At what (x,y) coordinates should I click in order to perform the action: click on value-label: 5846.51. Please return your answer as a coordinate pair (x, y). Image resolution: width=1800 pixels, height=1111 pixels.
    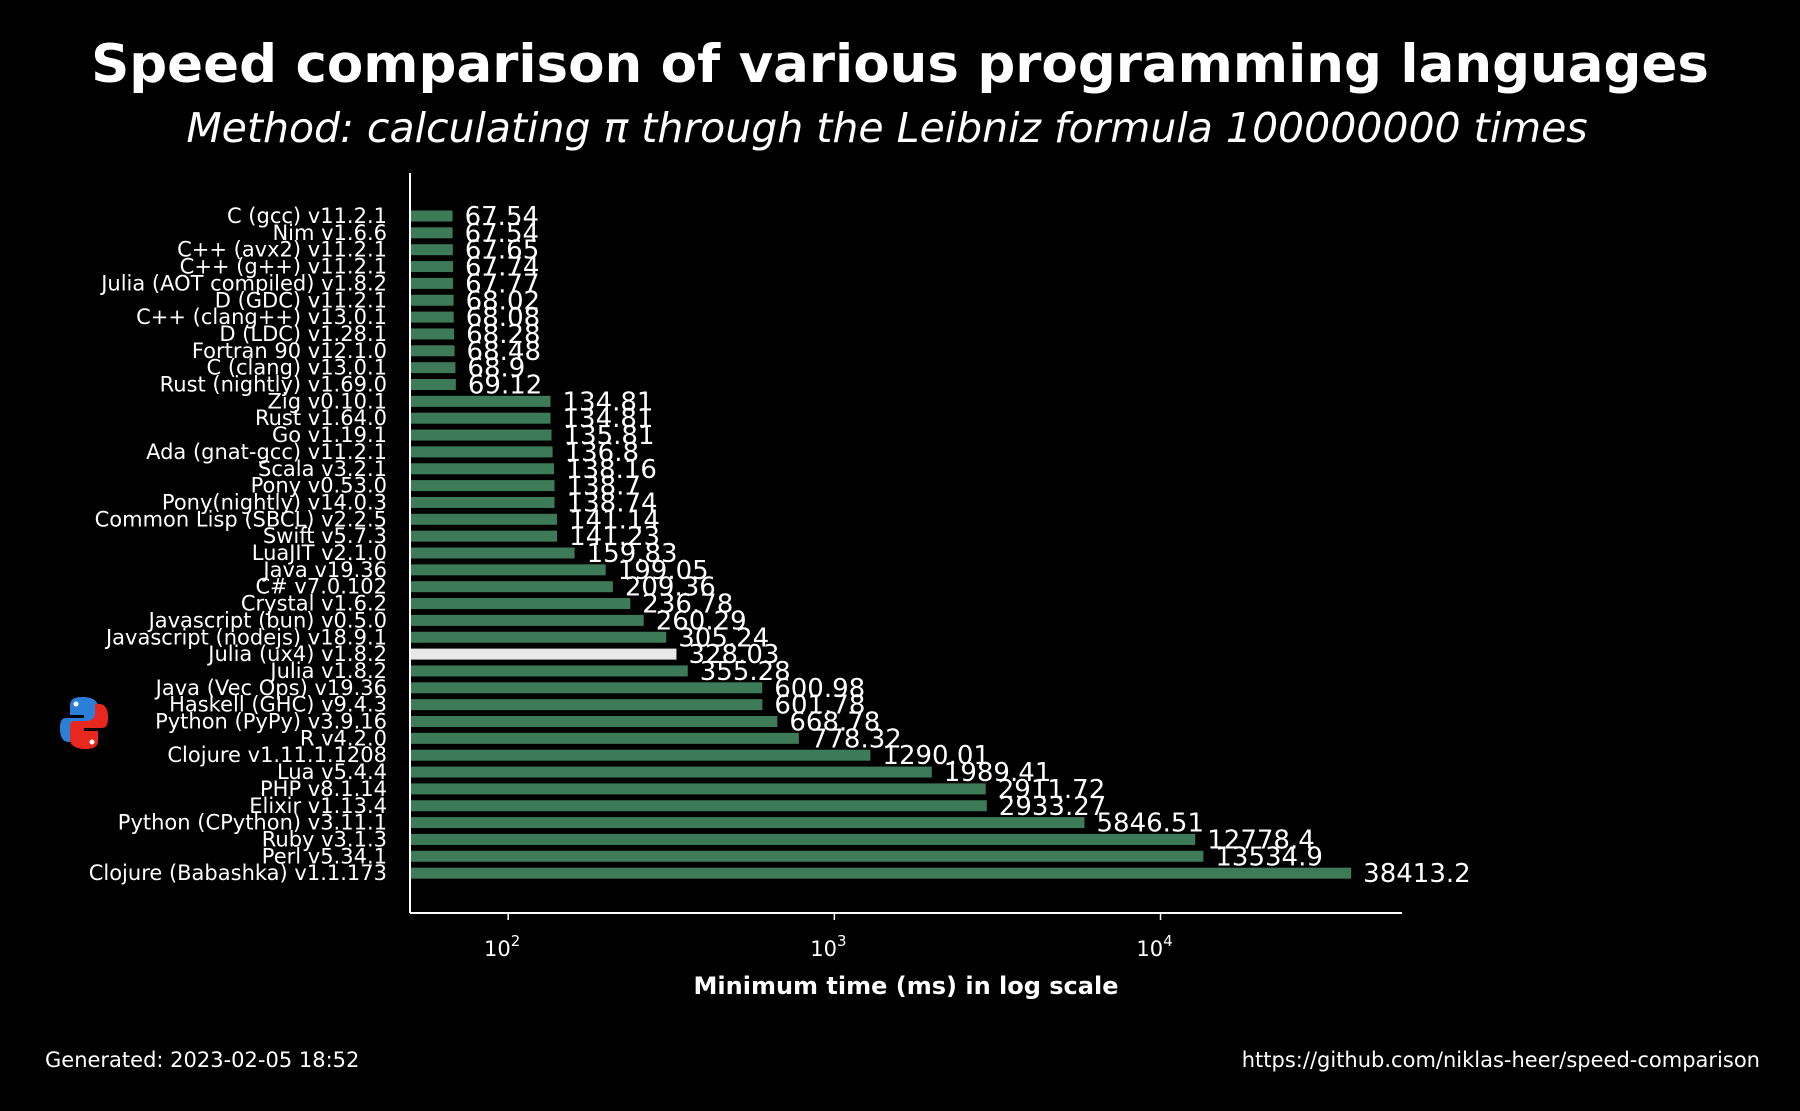
    Looking at the image, I should click on (1150, 824).